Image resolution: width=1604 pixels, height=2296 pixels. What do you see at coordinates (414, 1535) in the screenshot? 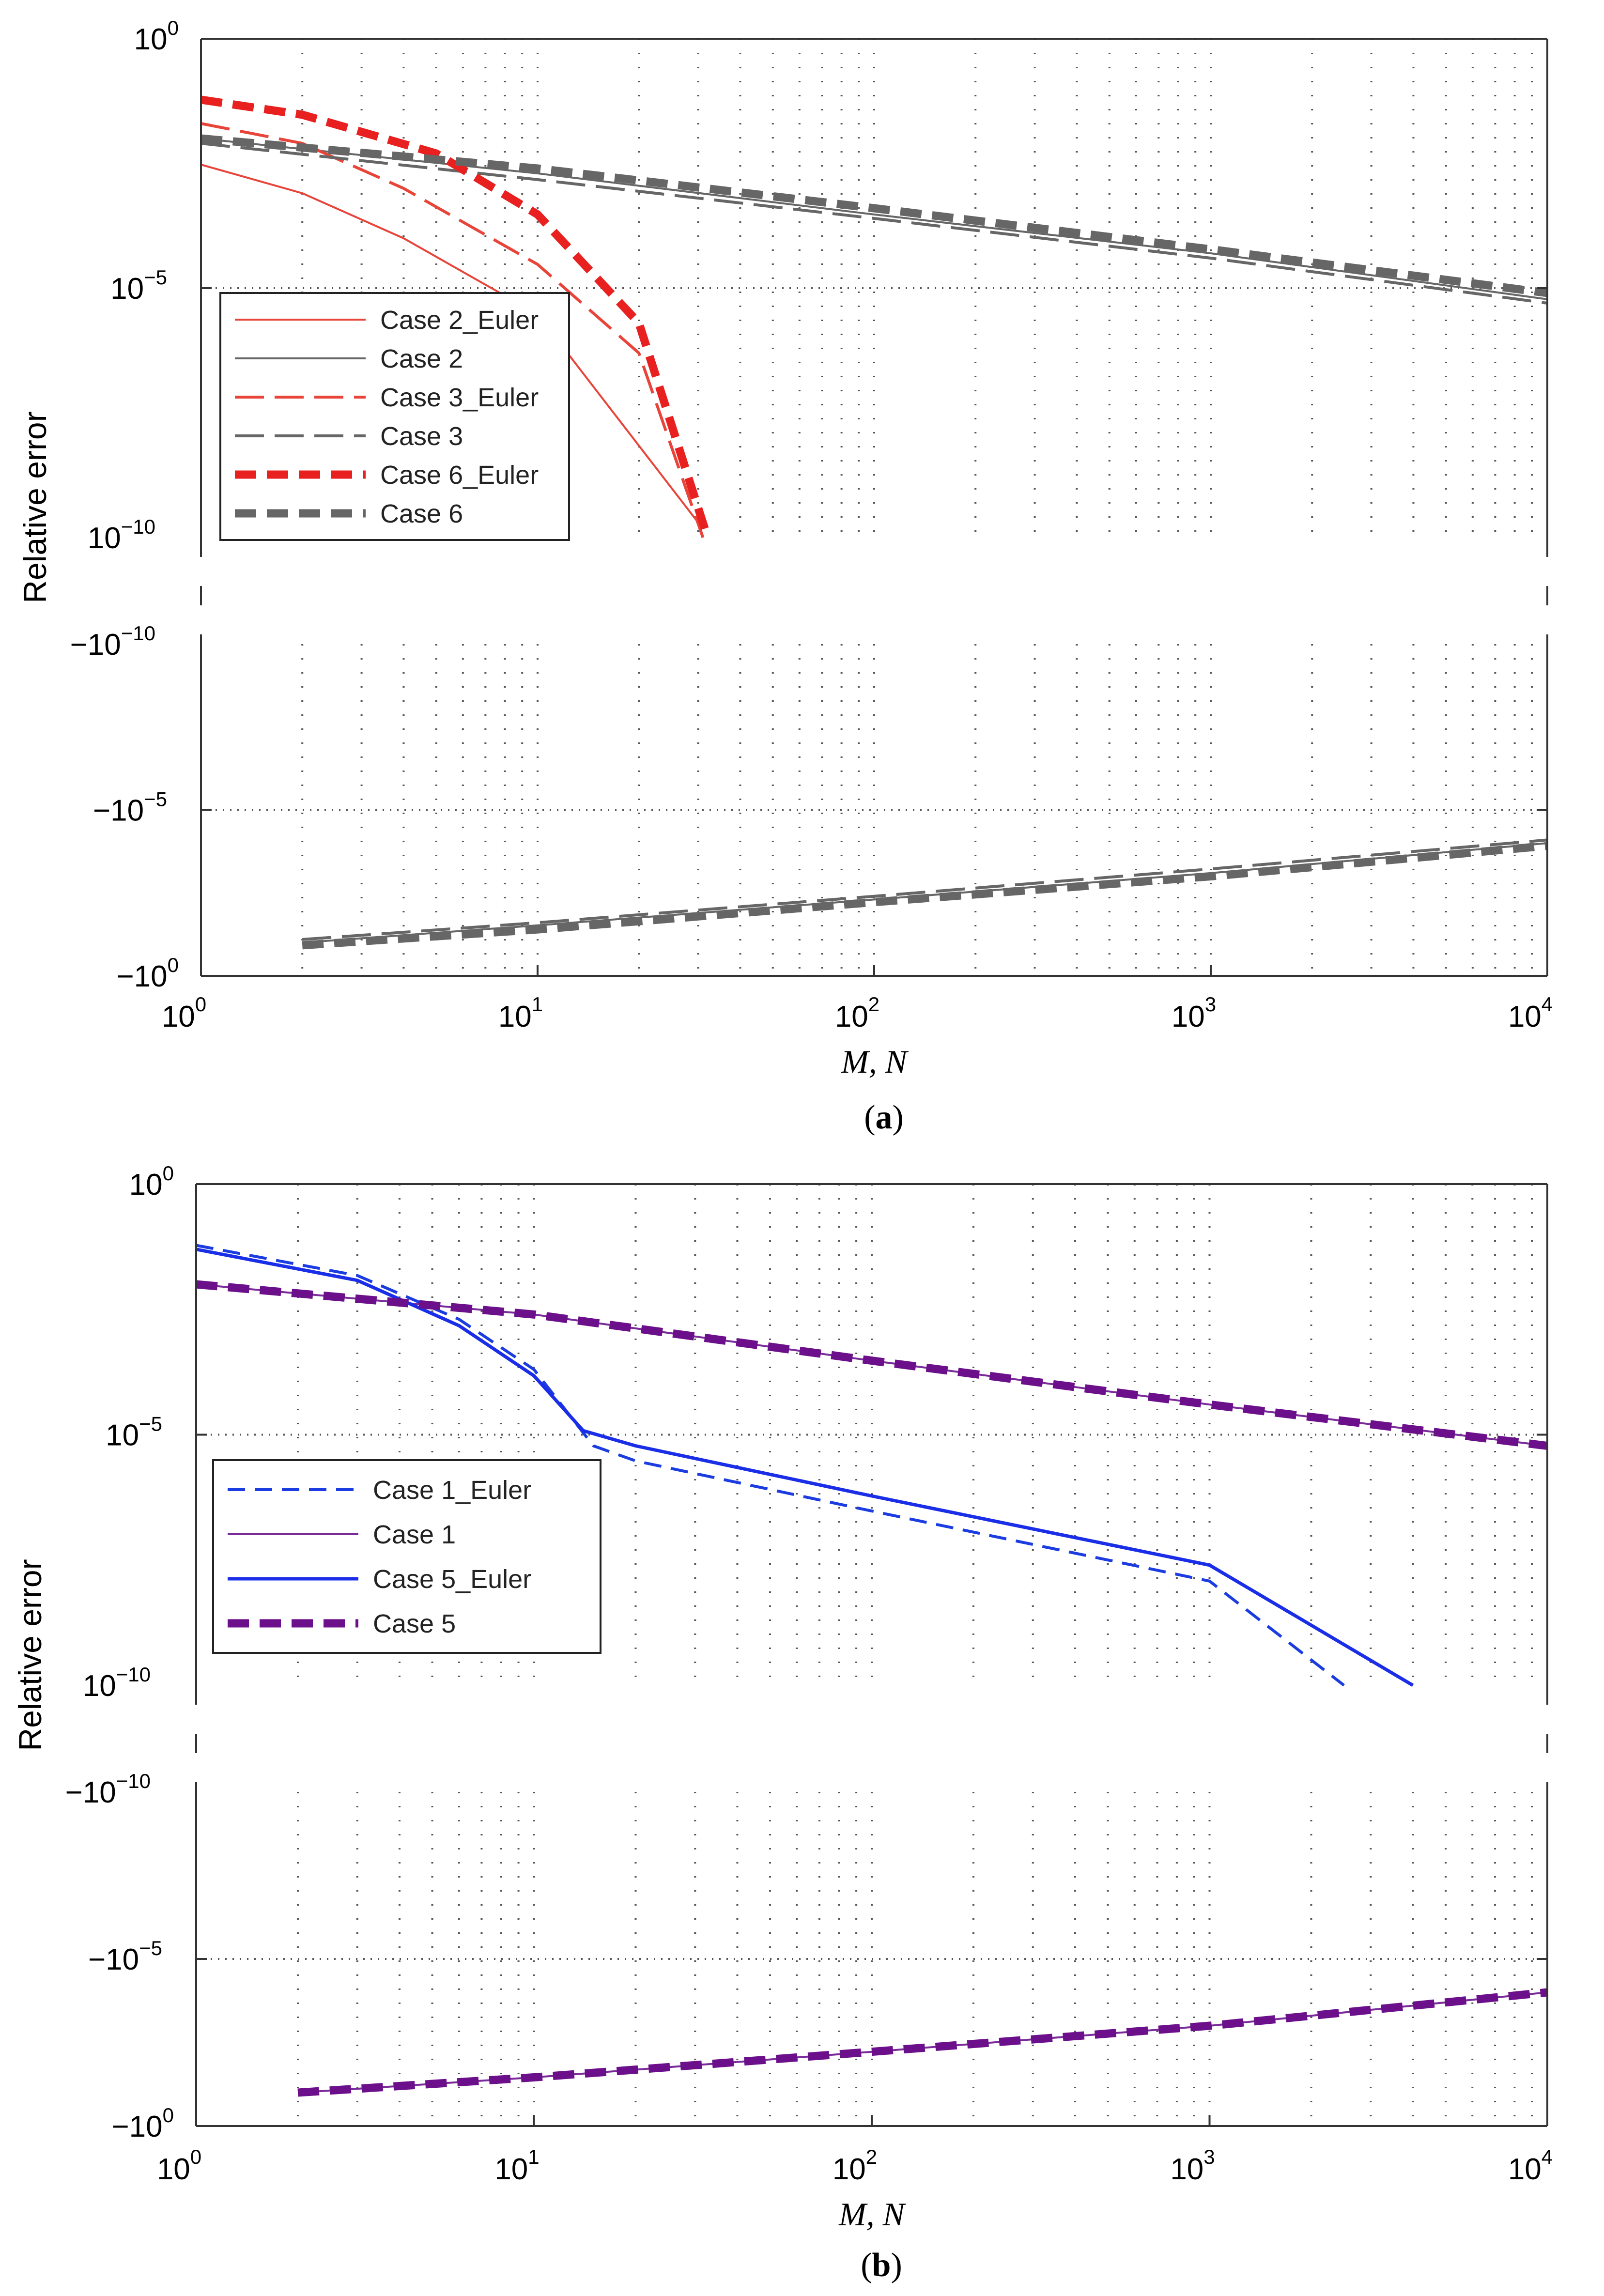
I see `legend-label: Case 1` at bounding box center [414, 1535].